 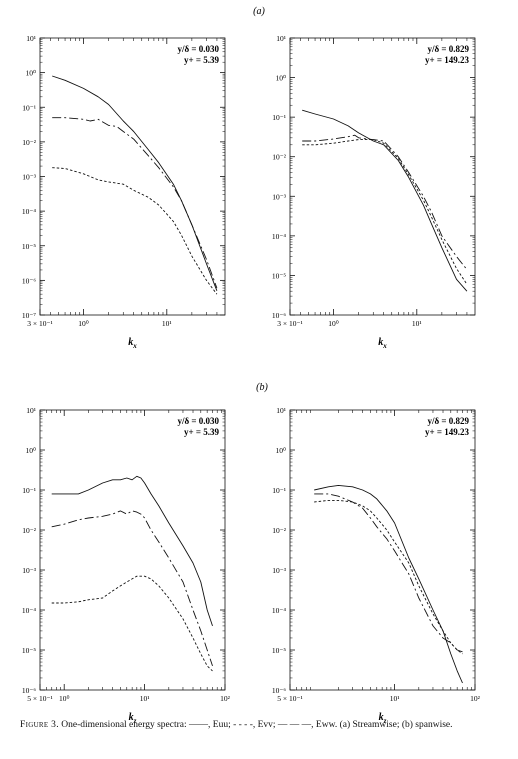 What do you see at coordinates (39, 725) in the screenshot?
I see `figure-label: Figure 3.` at bounding box center [39, 725].